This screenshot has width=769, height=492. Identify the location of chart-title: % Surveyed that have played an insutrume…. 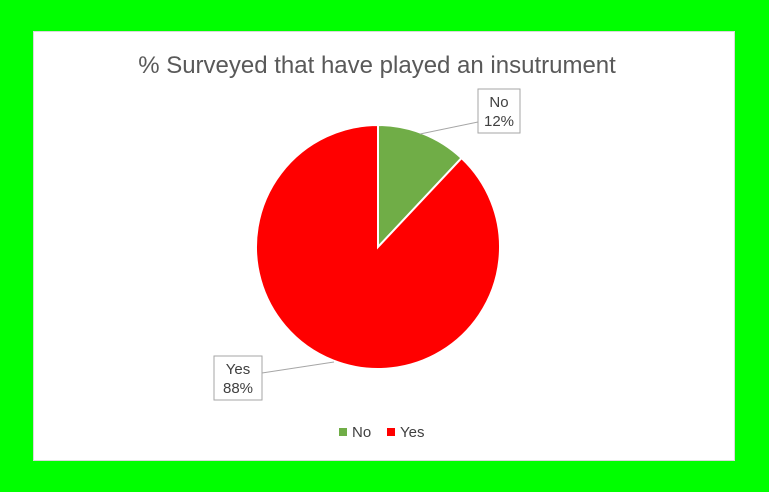
(377, 65).